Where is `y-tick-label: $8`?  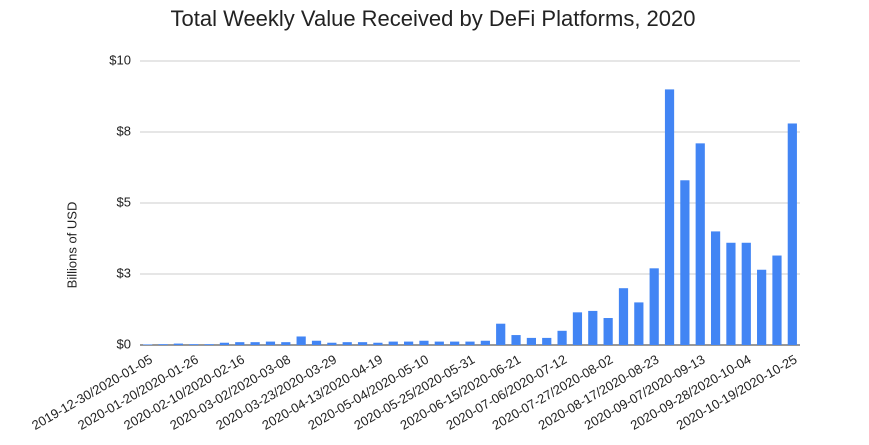 y-tick-label: $8 is located at coordinates (124, 130).